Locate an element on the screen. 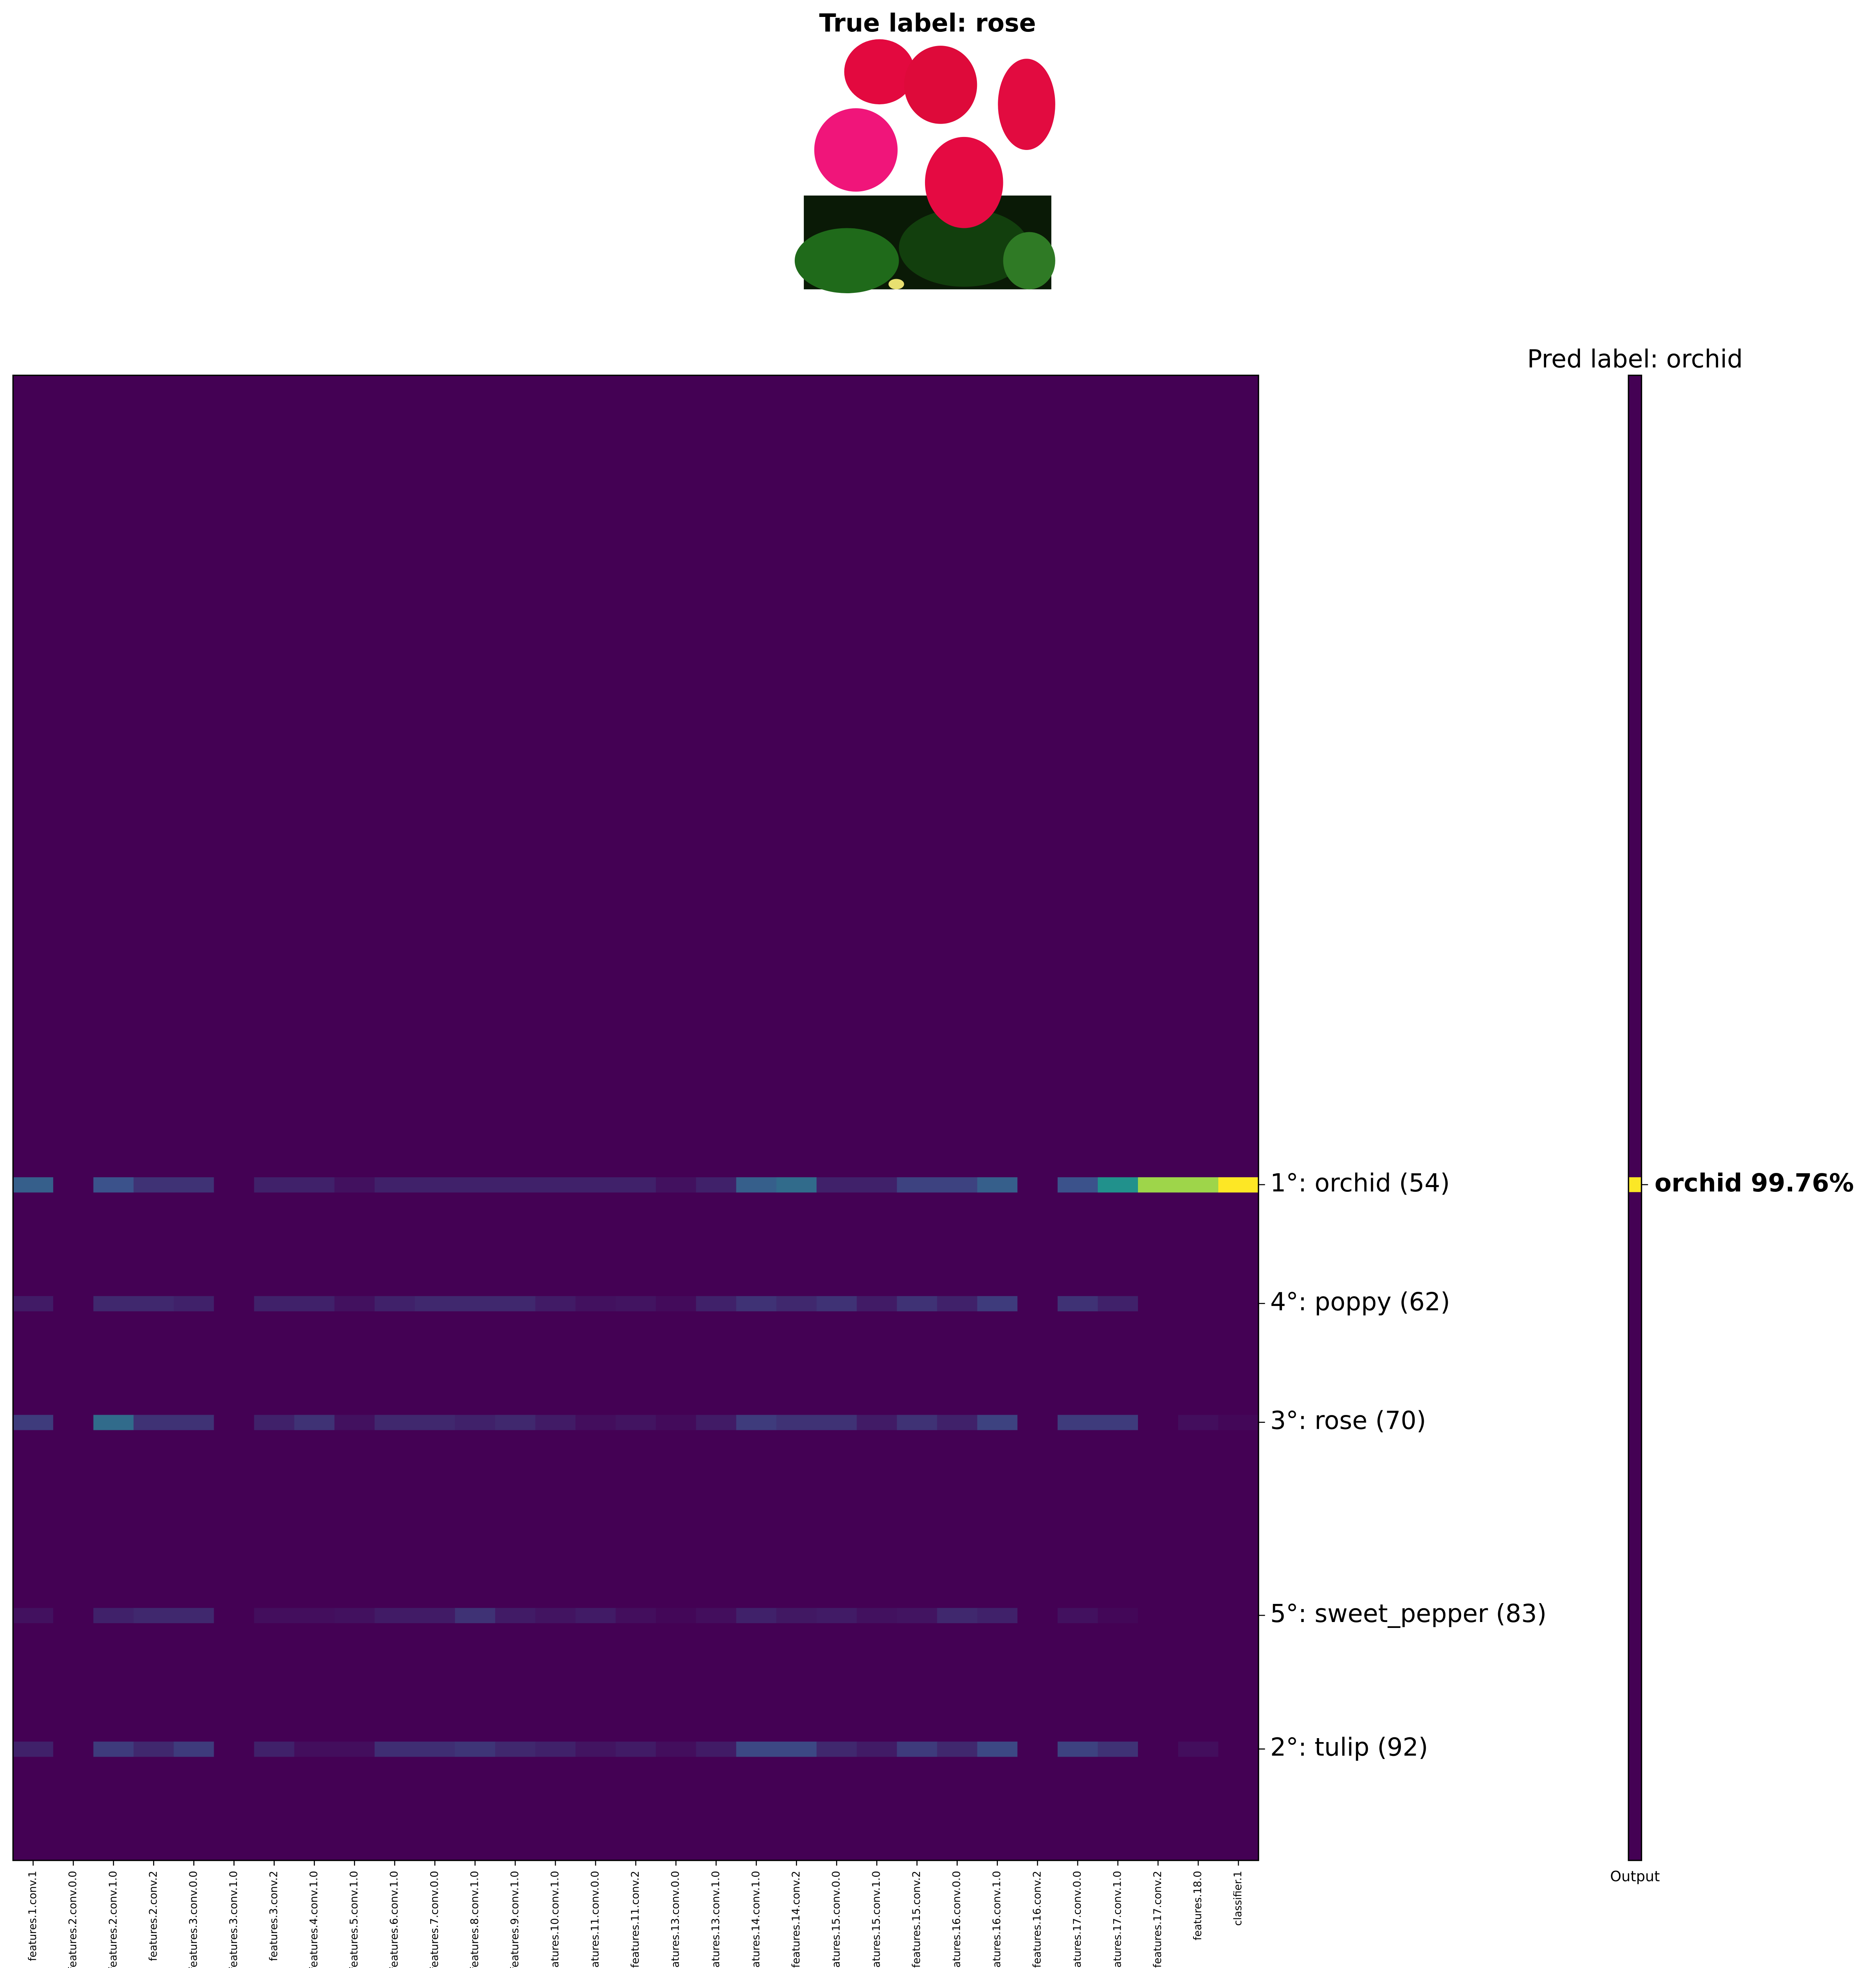 This screenshot has width=1876, height=1968. y-tick-label: 1°: orchid (54) is located at coordinates (1360, 1183).